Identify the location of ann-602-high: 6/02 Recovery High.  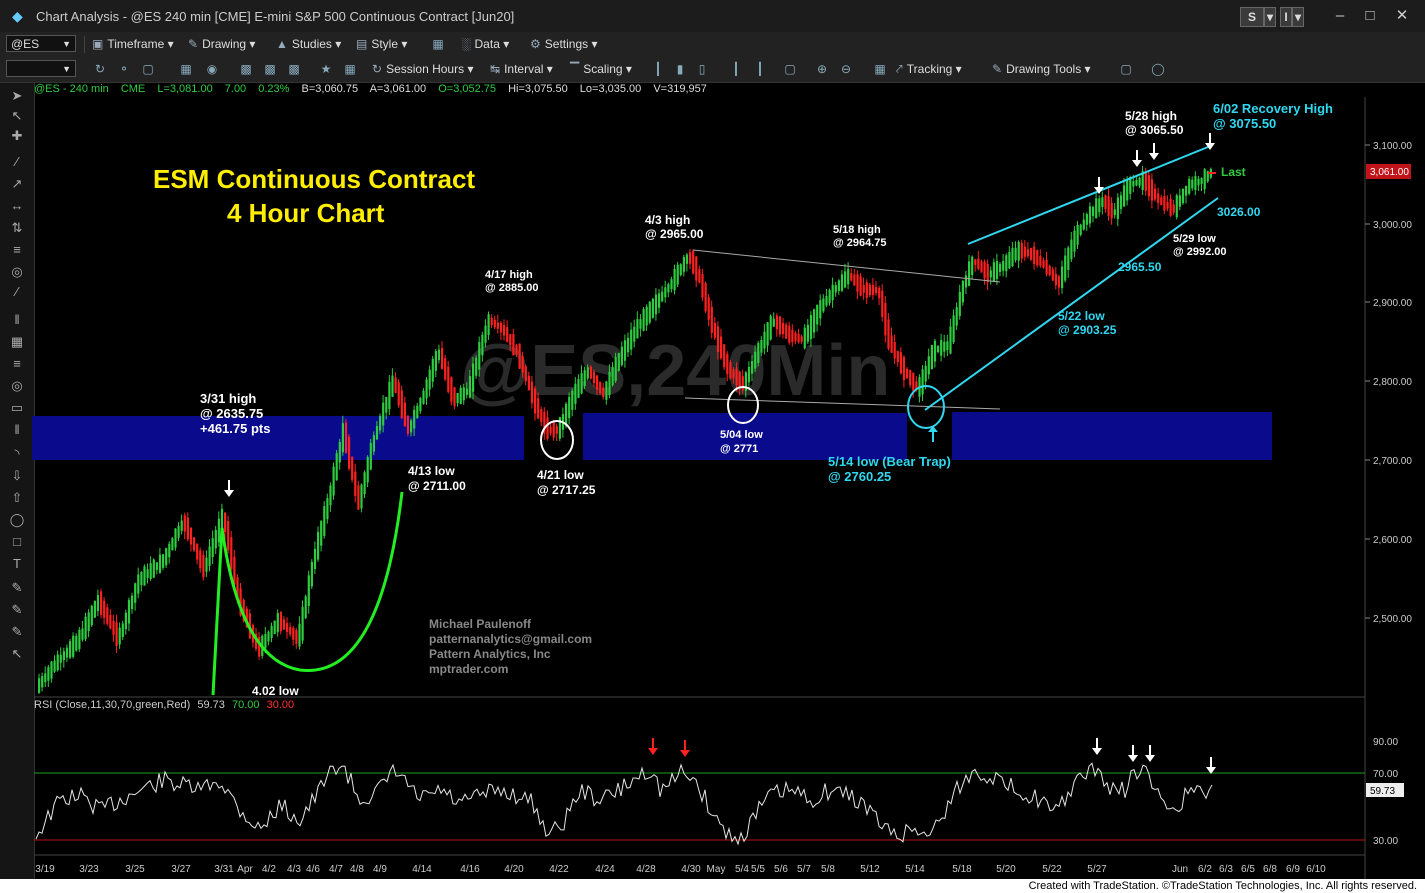
(1273, 108).